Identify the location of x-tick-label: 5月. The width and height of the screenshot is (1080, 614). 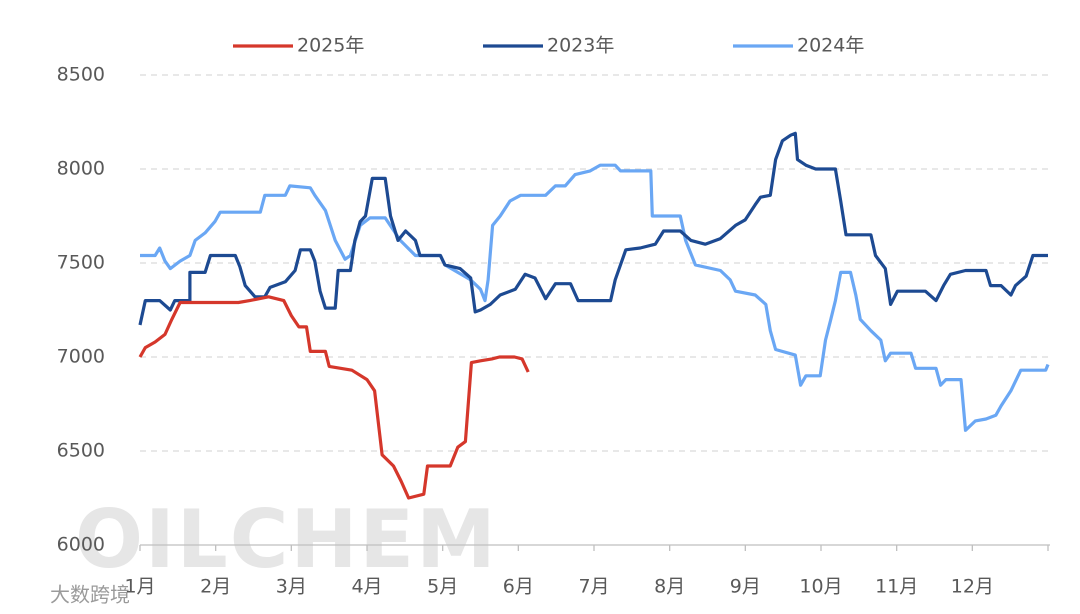
(442, 587).